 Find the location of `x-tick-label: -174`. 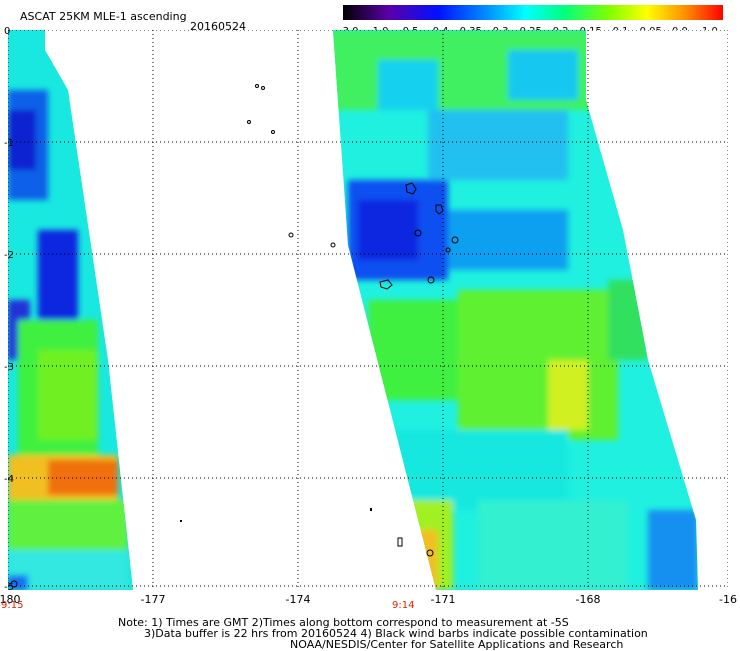

x-tick-label: -174 is located at coordinates (298, 599).